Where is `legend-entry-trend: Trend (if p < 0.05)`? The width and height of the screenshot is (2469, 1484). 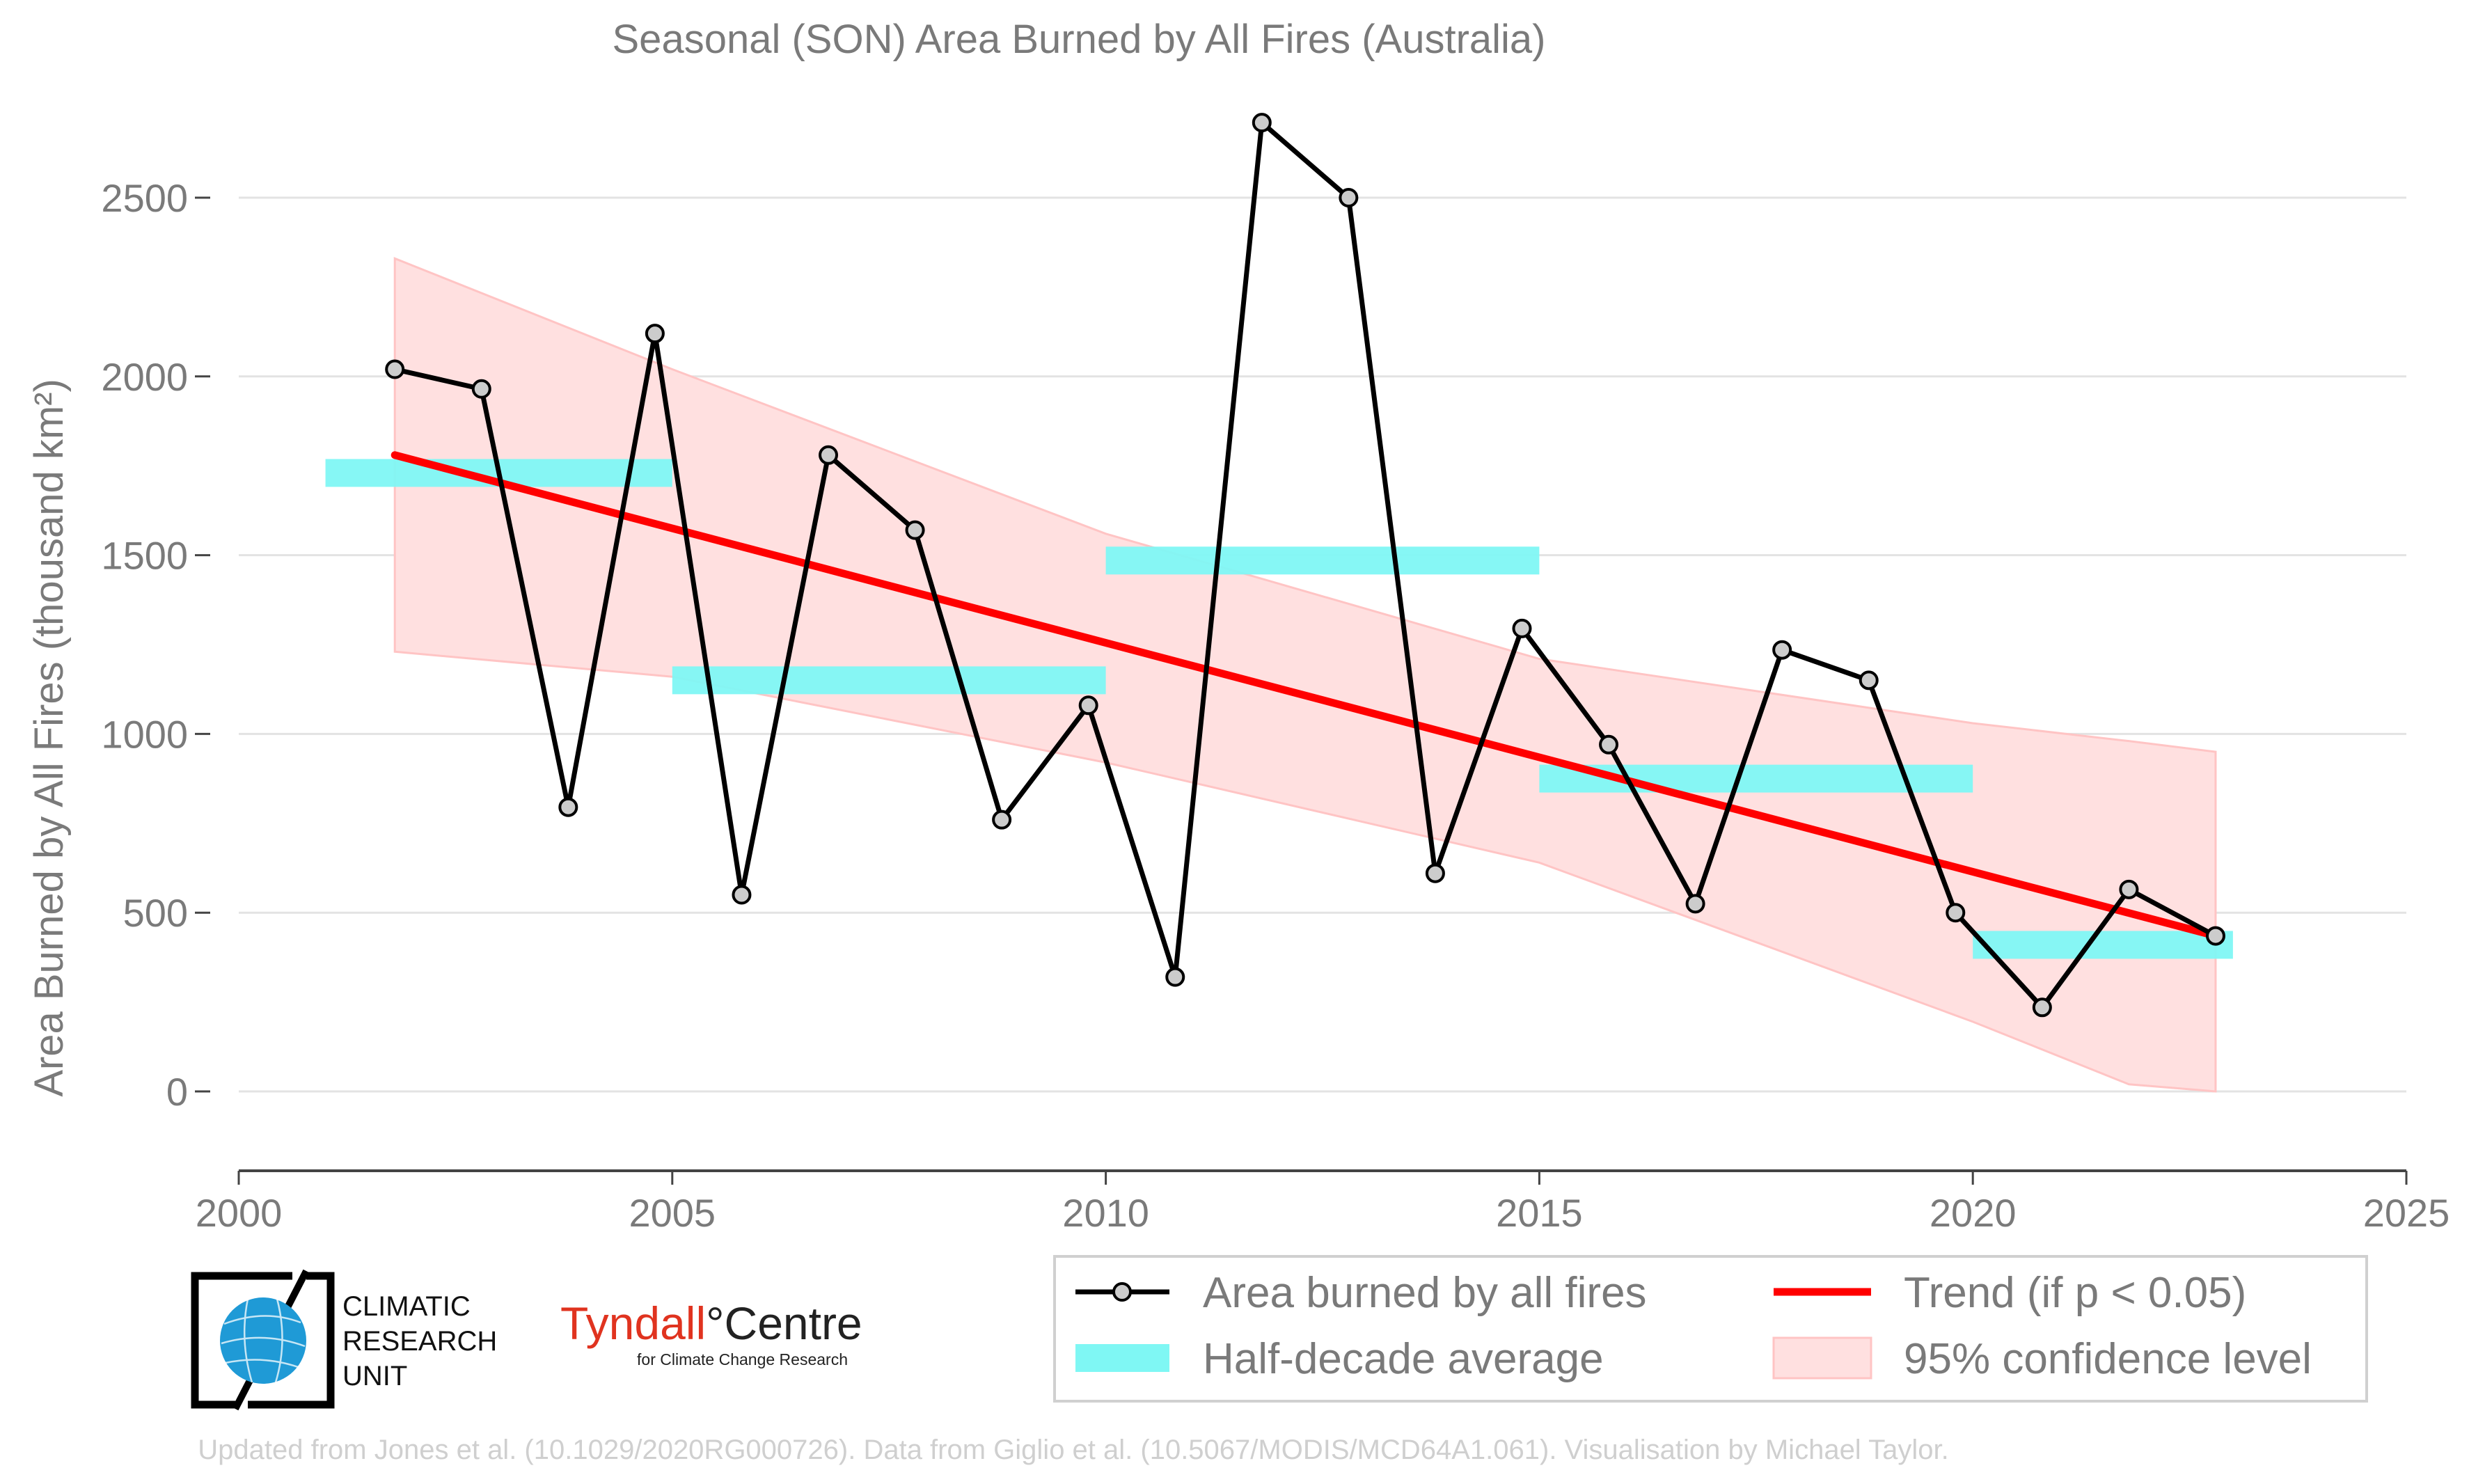
legend-entry-trend: Trend (if p < 0.05) is located at coordinates (2010, 1293).